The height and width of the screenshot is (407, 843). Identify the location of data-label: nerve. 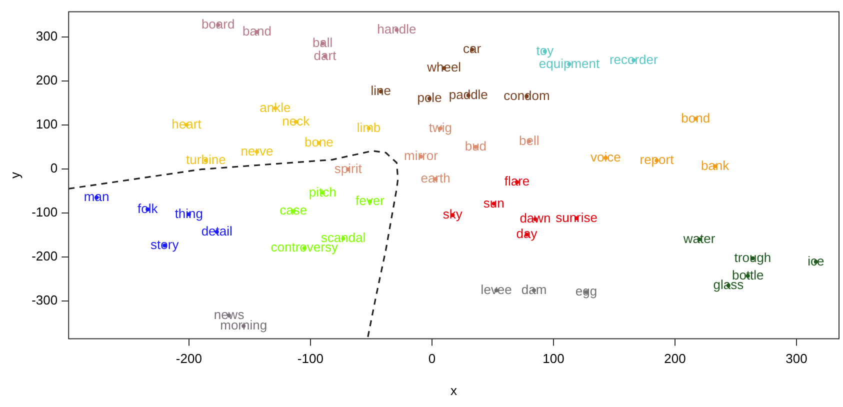
(257, 150).